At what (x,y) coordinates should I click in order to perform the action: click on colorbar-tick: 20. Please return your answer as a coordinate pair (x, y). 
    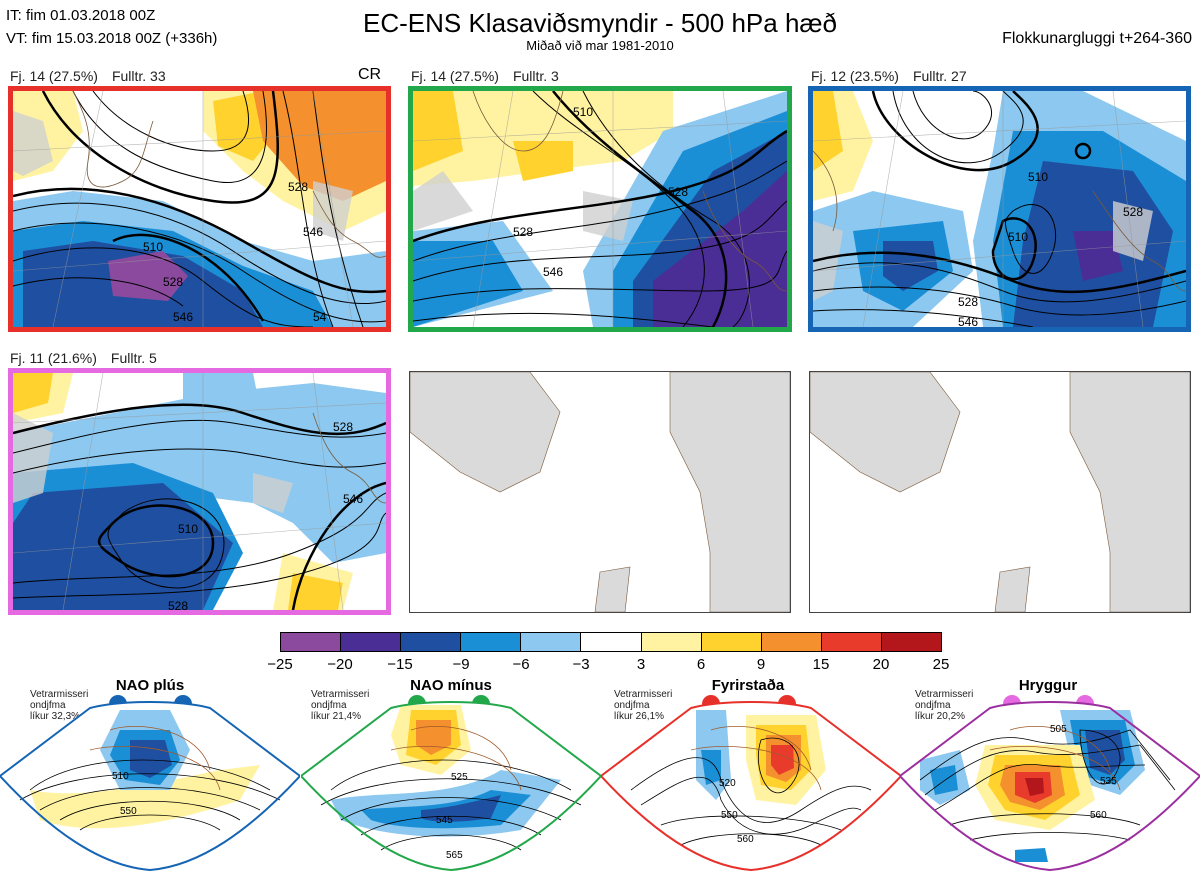
    Looking at the image, I should click on (881, 664).